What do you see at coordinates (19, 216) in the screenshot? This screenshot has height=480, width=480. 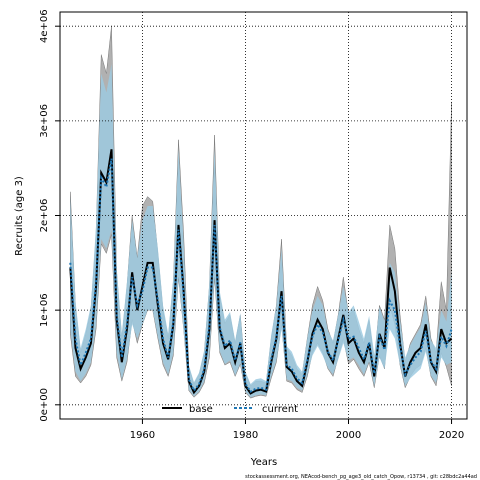 I see `y-axis-title: Recruits (age 3)` at bounding box center [19, 216].